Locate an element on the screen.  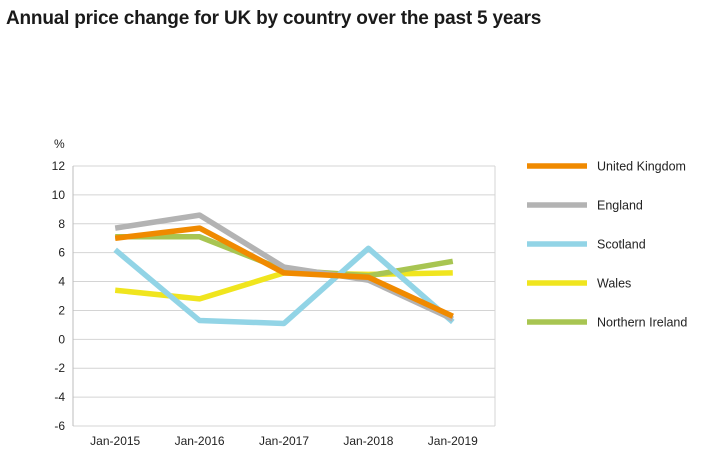
legend-label-england: England is located at coordinates (620, 206).